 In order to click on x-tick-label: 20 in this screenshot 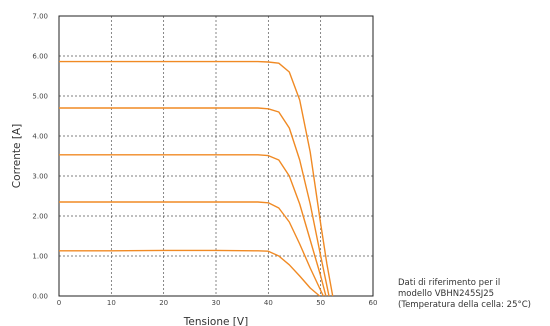, I will do `click(163, 303)`.